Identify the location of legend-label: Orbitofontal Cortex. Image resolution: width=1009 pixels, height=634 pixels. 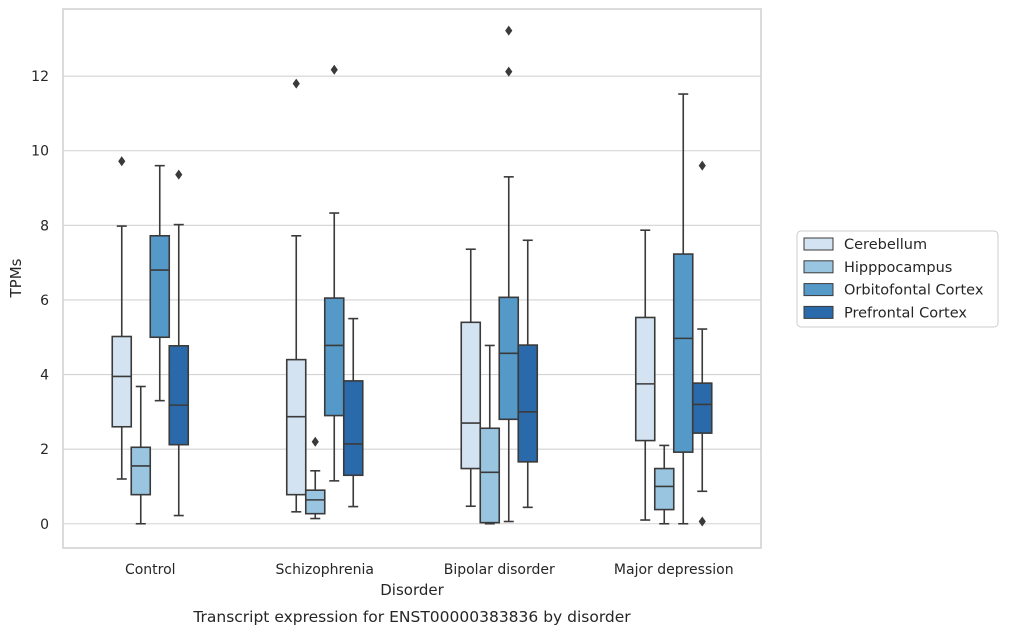
(914, 291).